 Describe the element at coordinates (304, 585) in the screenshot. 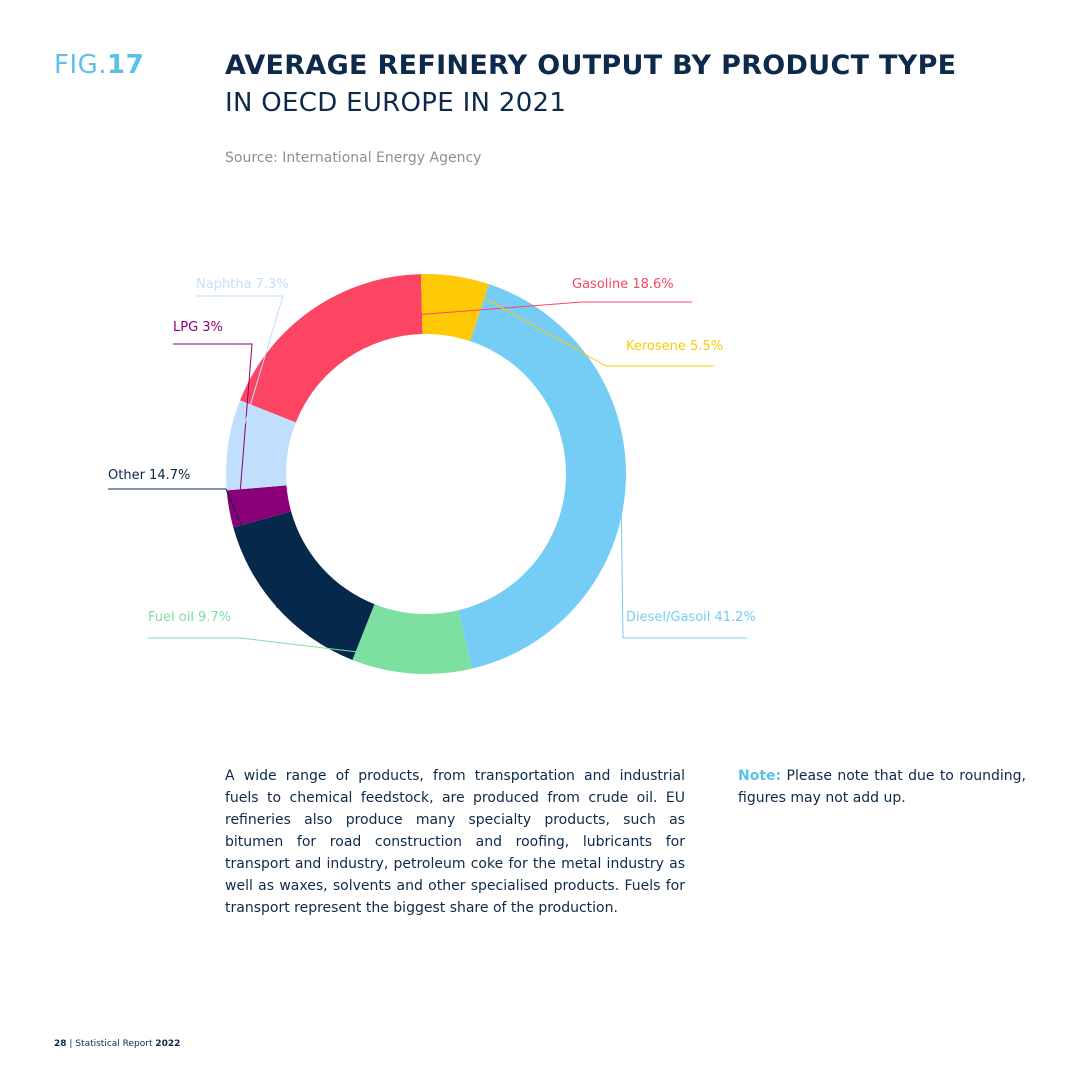

I see `donut-slice-other` at that location.